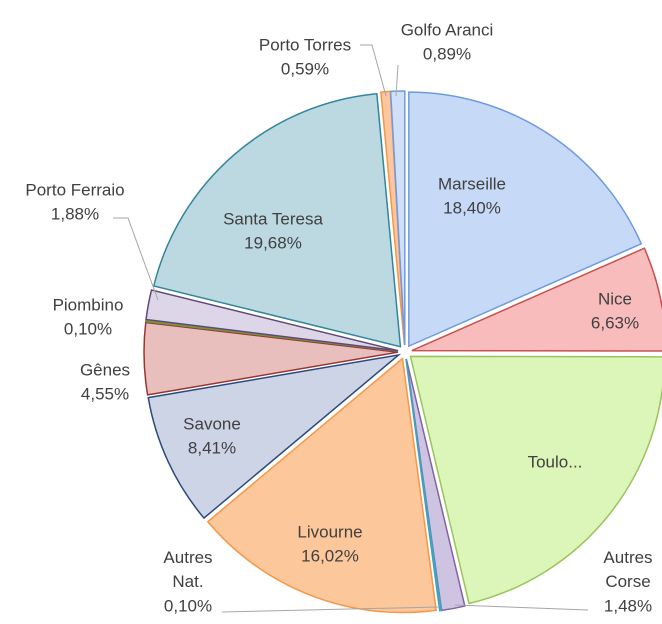 This screenshot has height=624, width=662. What do you see at coordinates (305, 44) in the screenshot?
I see `category-label: Porto Torres` at bounding box center [305, 44].